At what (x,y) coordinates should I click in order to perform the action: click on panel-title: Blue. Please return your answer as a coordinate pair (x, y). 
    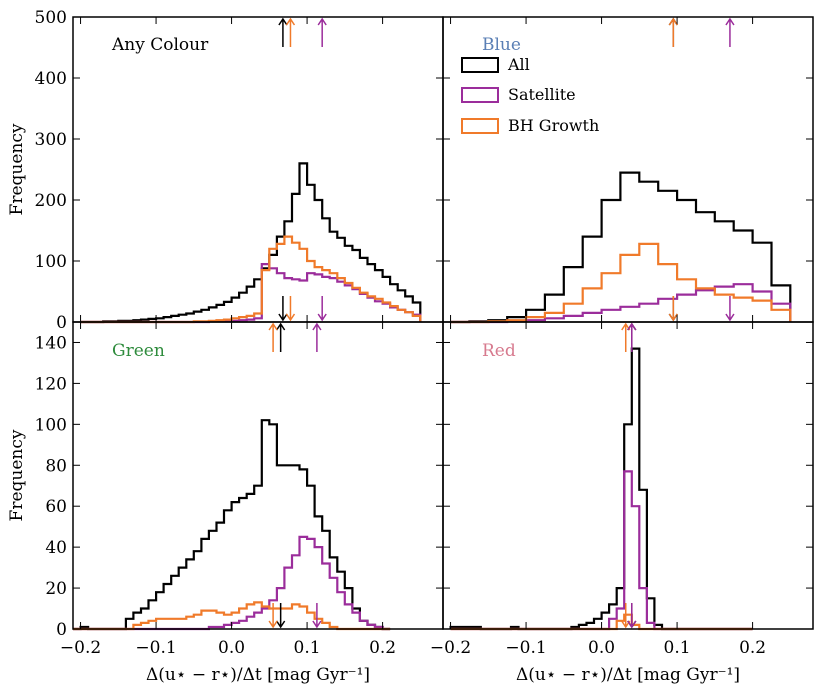
    Looking at the image, I should click on (501, 45).